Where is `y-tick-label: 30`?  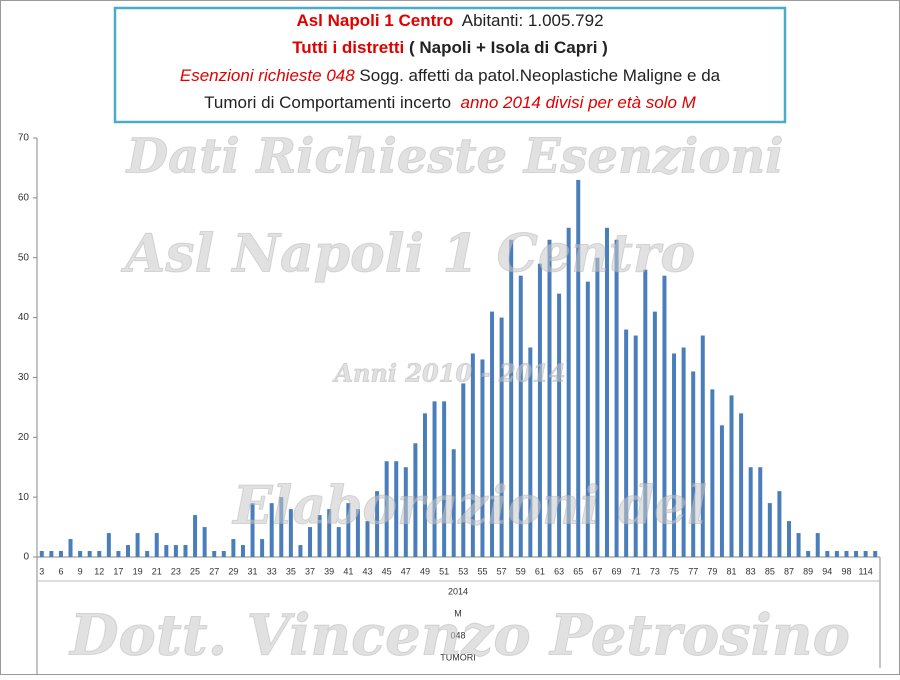
y-tick-label: 30 is located at coordinates (24, 377).